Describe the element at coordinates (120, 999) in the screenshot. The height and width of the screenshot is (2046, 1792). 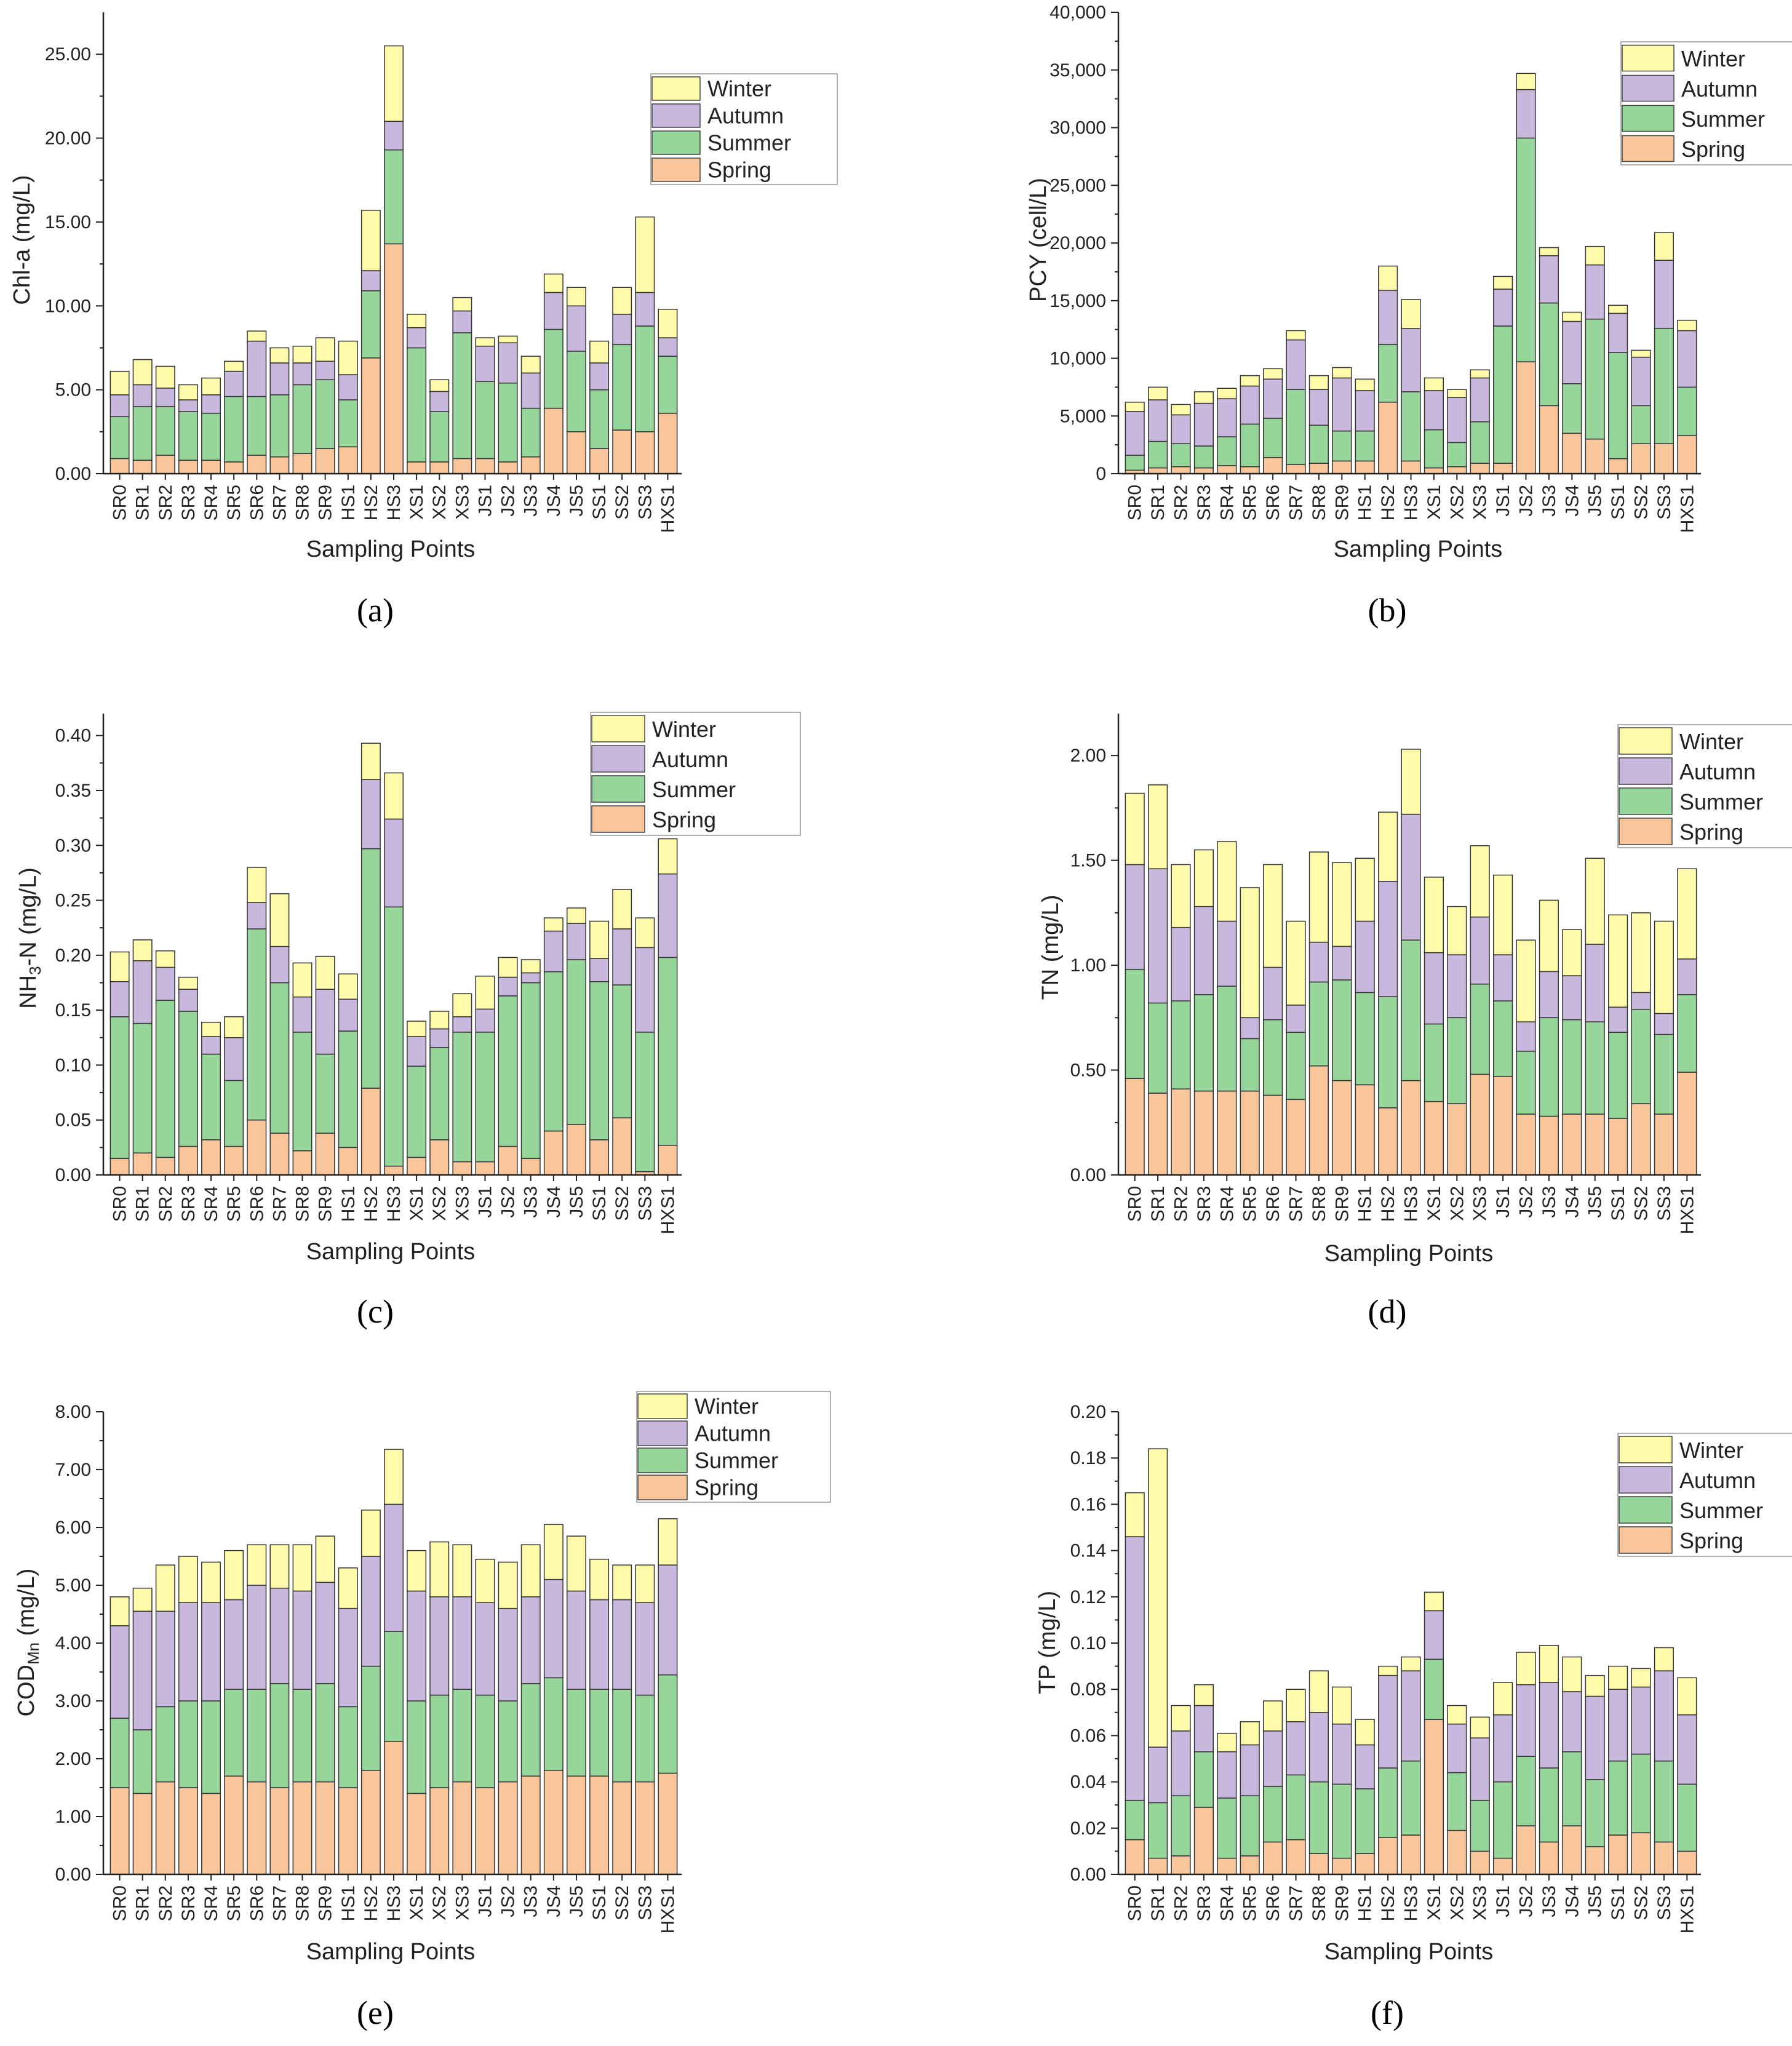
I see `chart-c-bar-autumn-sr0` at that location.